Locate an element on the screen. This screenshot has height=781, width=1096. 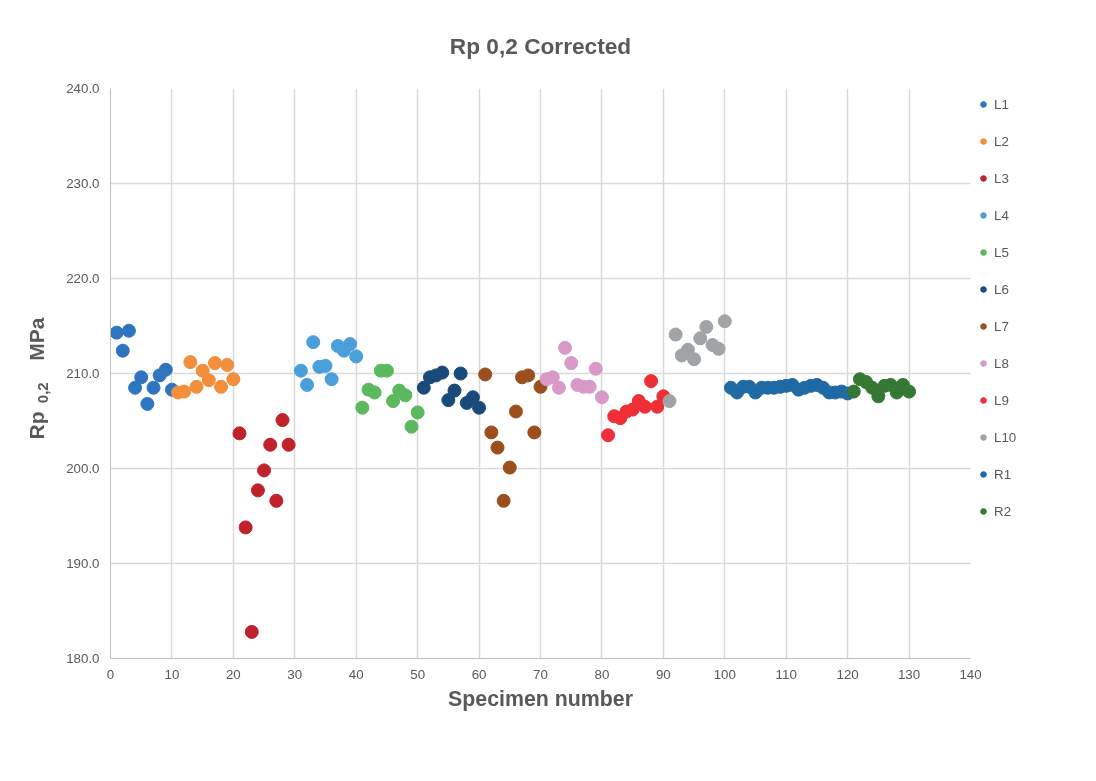
legend-label: L6 is located at coordinates (1002, 289).